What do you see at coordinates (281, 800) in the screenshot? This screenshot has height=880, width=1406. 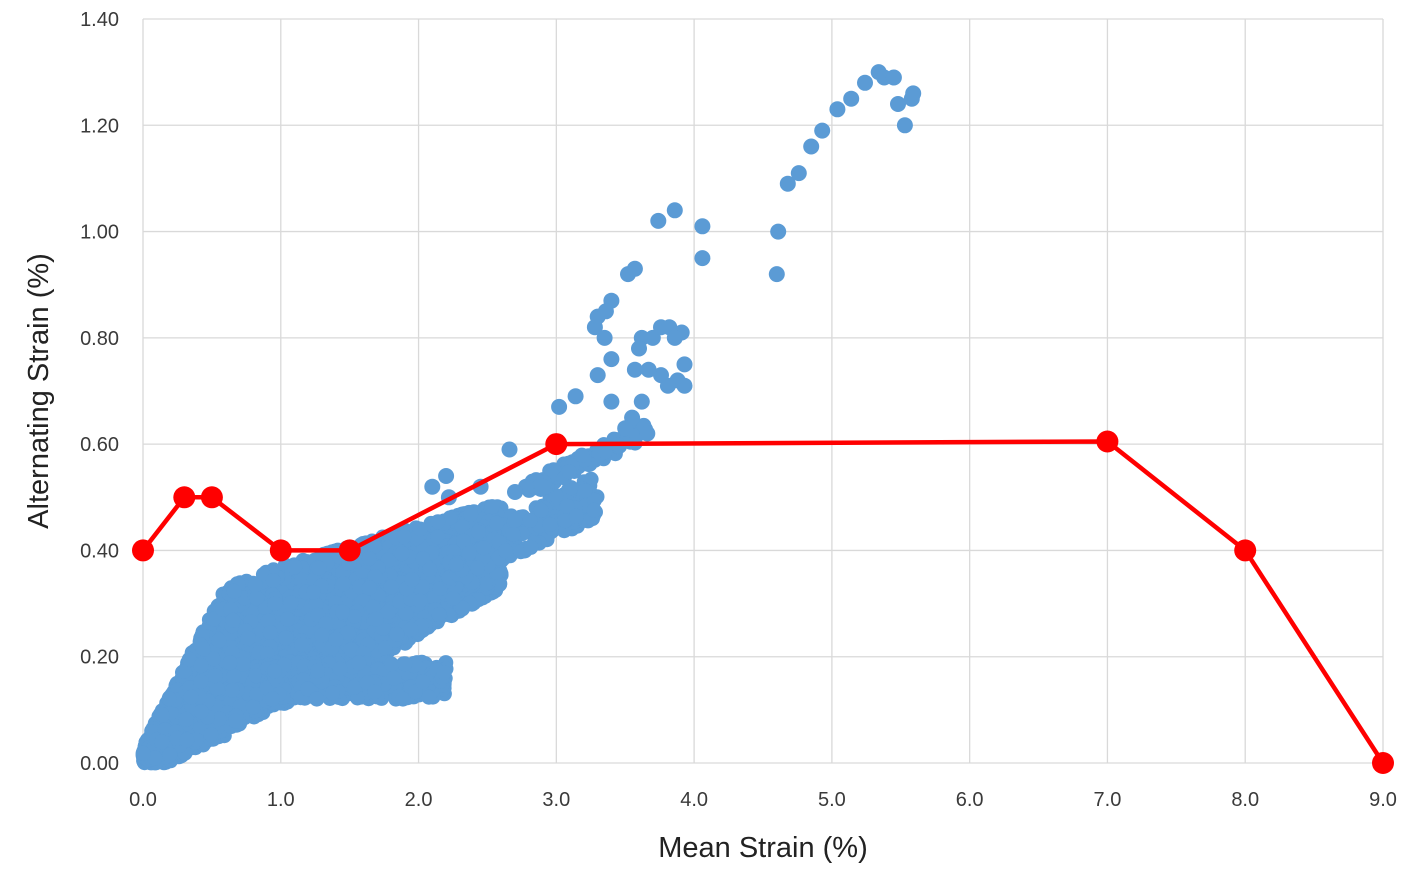 I see `x-tick-label: 1.0` at bounding box center [281, 800].